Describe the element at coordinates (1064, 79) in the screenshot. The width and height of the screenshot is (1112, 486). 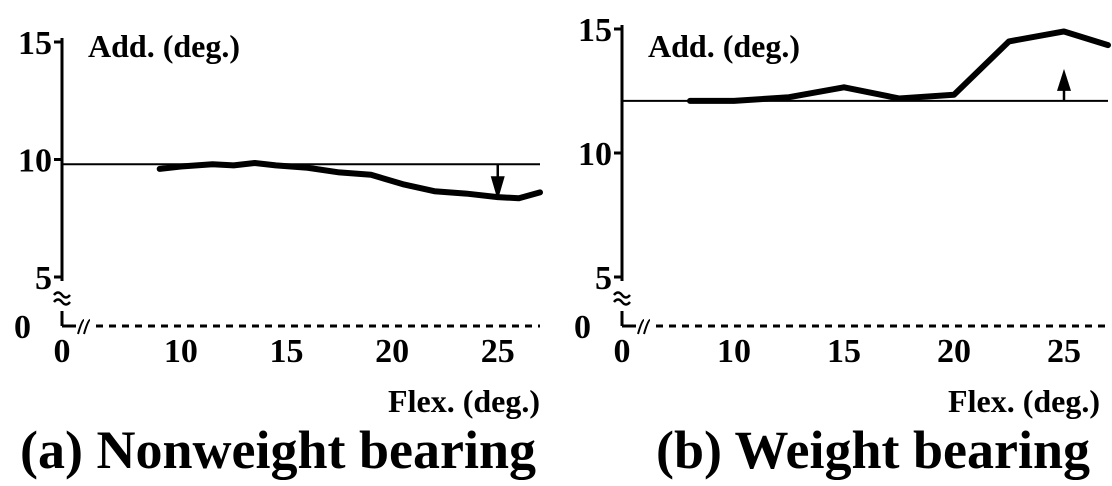
I see `arrow-up-head` at that location.